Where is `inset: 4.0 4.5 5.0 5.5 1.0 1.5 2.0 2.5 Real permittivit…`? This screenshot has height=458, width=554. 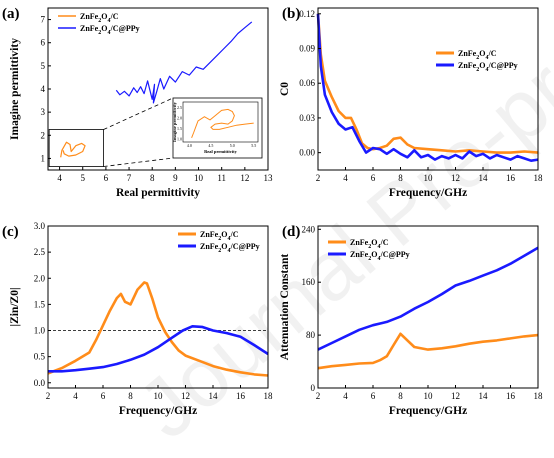 inset: 4.0 4.5 5.0 5.5 1.0 1.5 2.0 2.5 Real permittivit… is located at coordinates (217, 128).